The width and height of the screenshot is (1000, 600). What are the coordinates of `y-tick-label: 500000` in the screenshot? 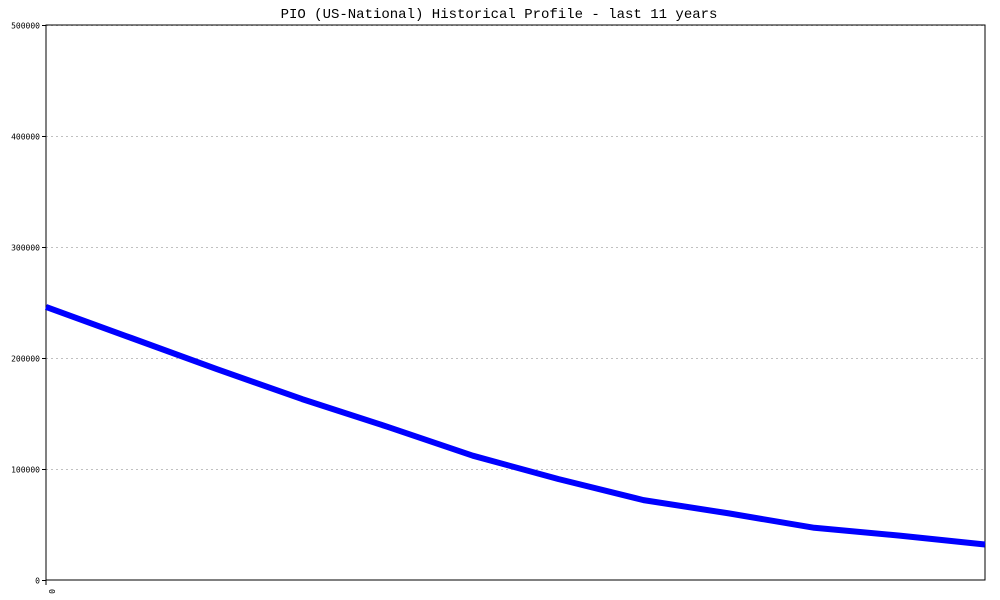 It's located at (25, 26).